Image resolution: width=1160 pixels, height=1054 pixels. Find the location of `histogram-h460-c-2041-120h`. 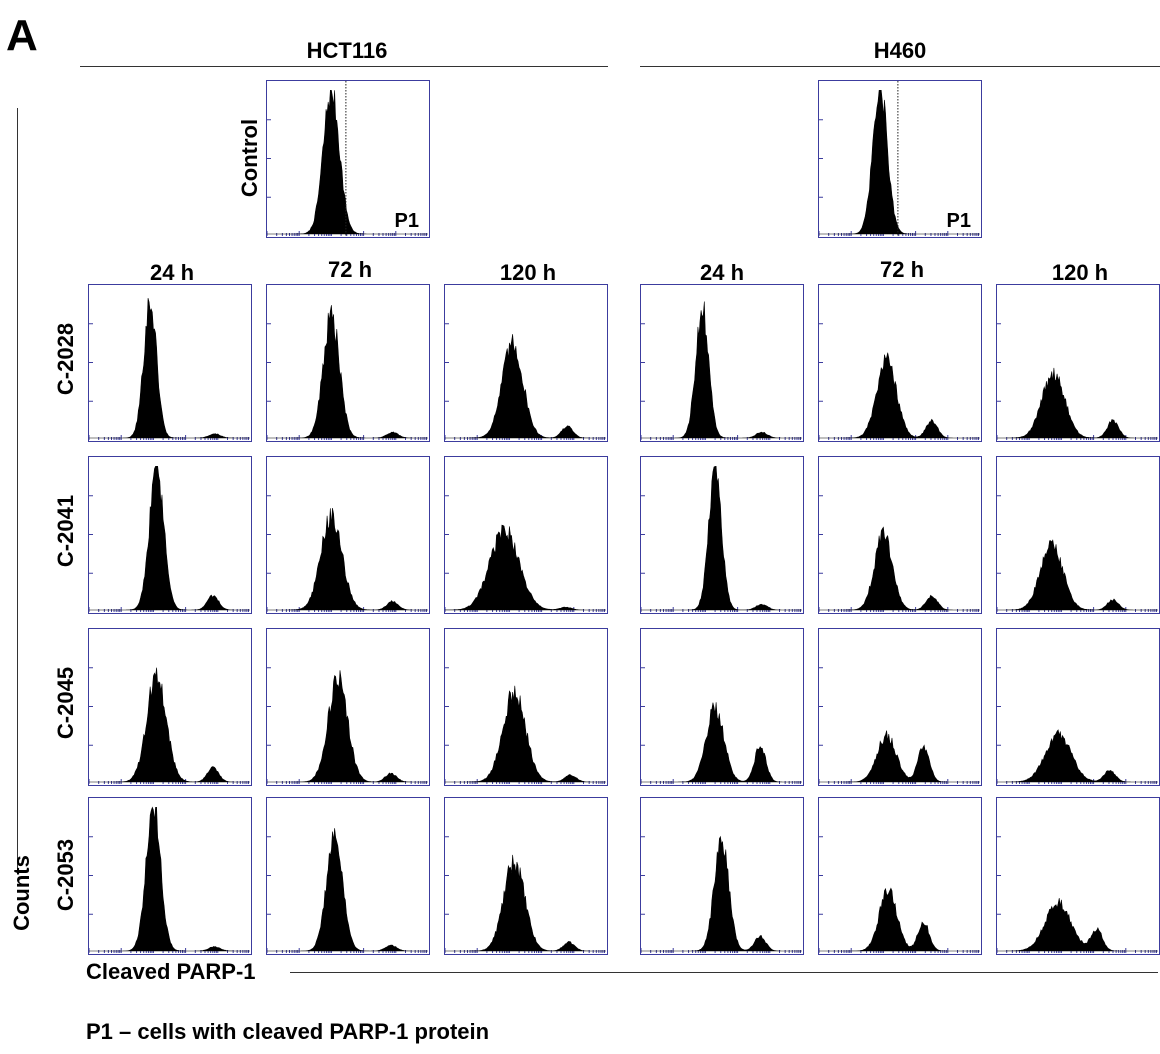

histogram-h460-c-2041-120h is located at coordinates (1078, 535).